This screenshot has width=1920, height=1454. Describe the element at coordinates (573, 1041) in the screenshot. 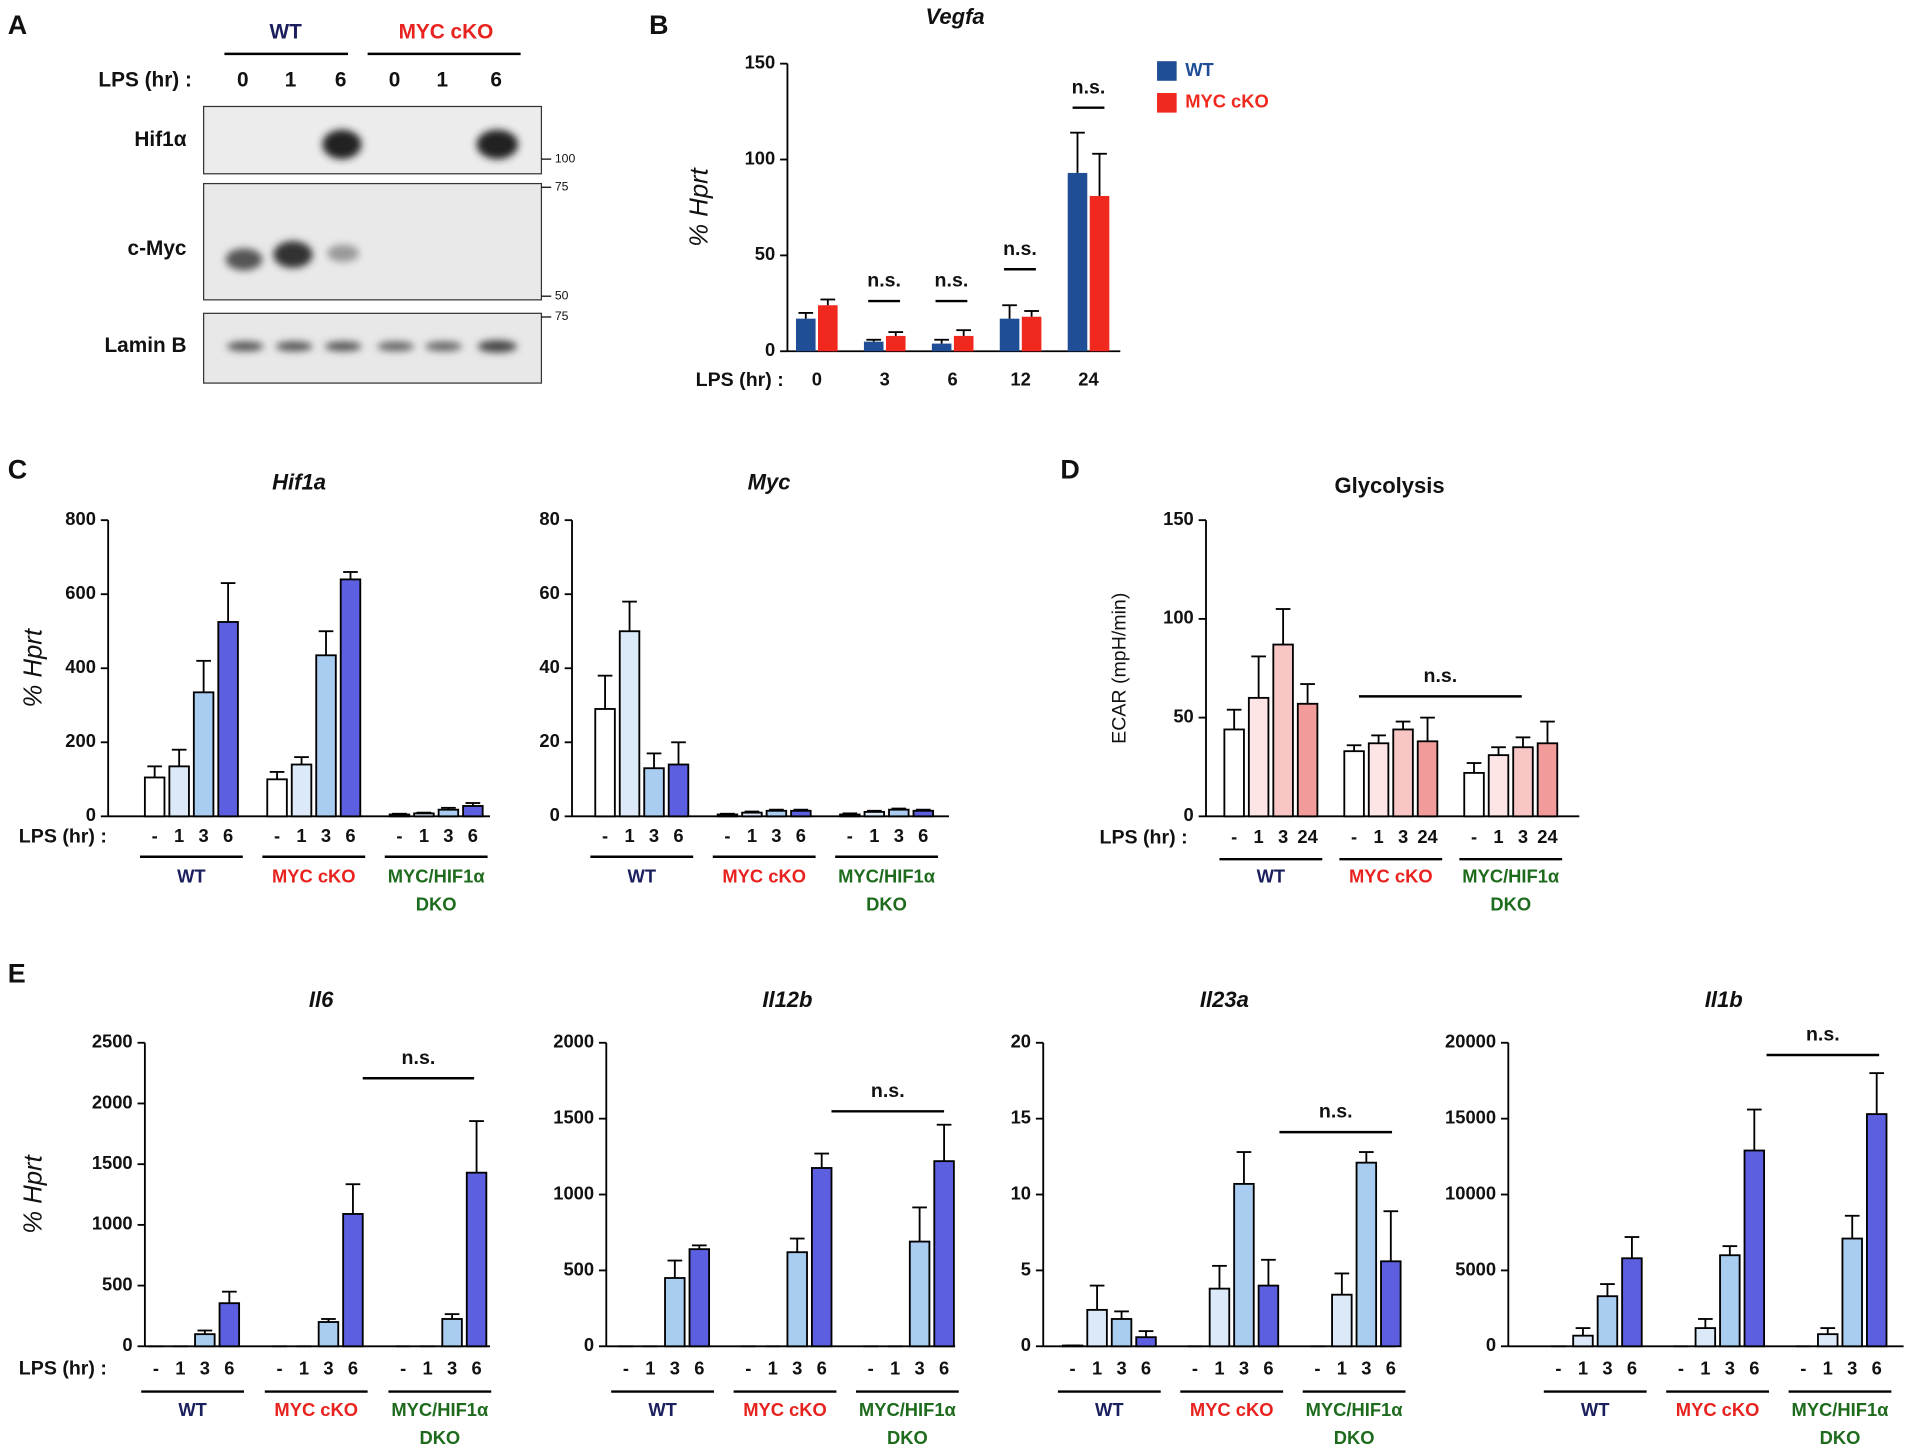

I see `y-tick-label: 2000` at that location.